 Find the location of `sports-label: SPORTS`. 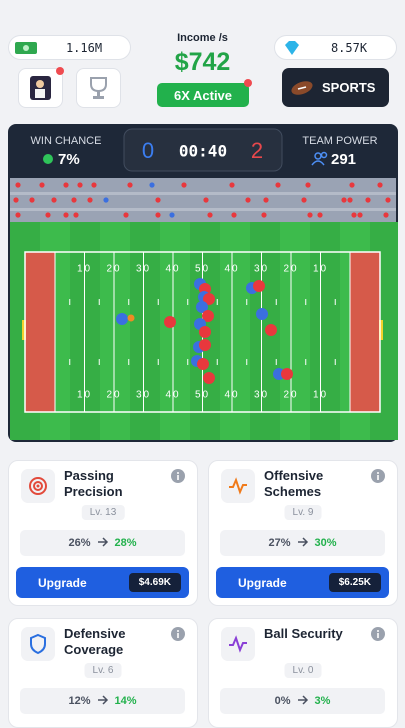

sports-label: SPORTS is located at coordinates (349, 87).